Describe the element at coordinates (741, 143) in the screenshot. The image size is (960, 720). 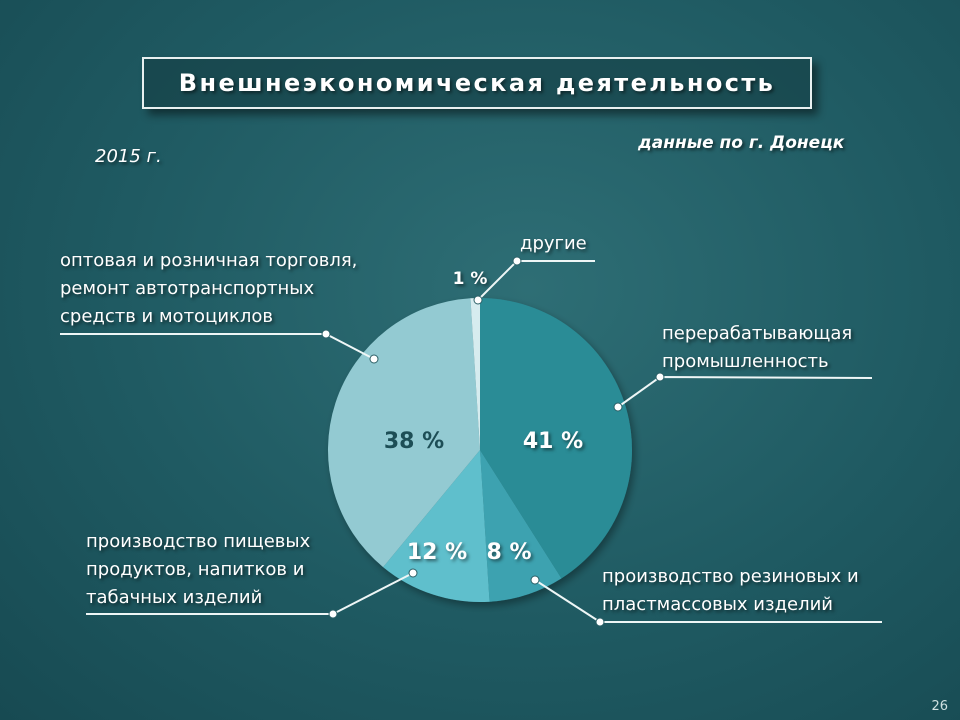
I see `source-note: данные по г. Донецк` at that location.